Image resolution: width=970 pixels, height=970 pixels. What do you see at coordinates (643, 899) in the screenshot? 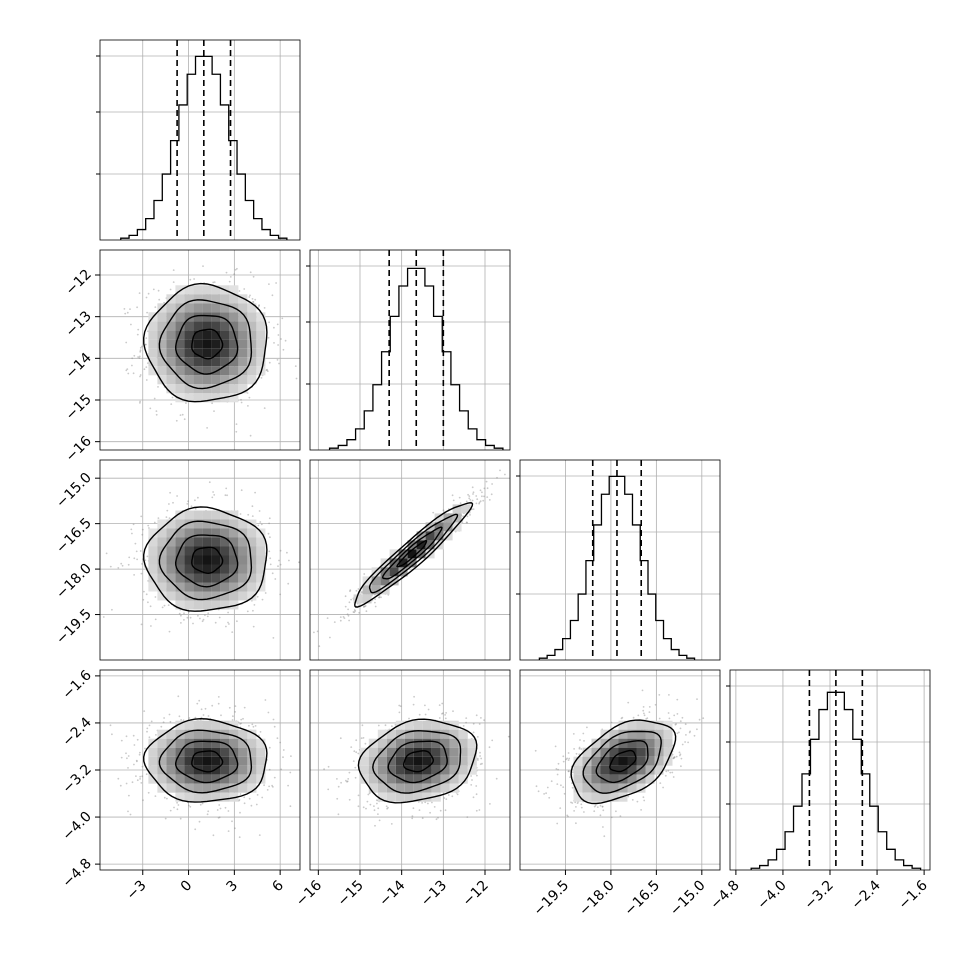
I see `x-tick-label: −16.5` at bounding box center [643, 899].